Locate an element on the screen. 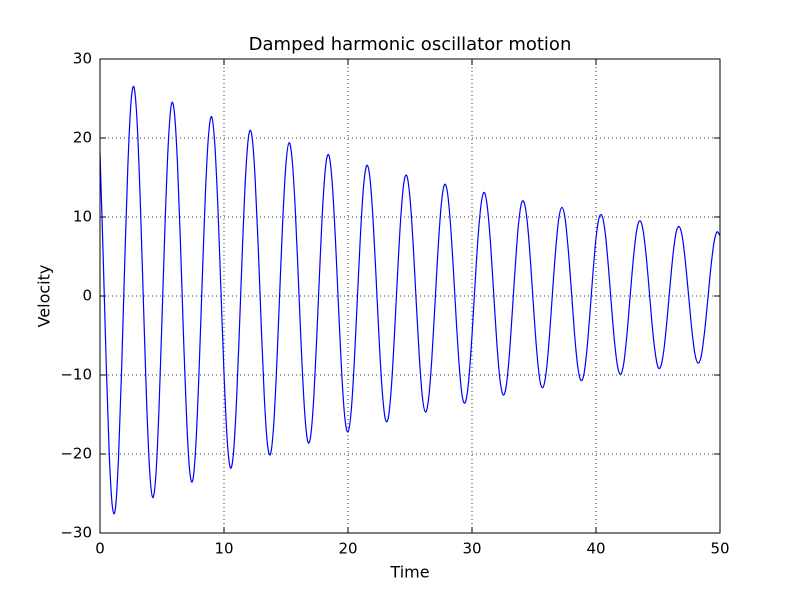 The height and width of the screenshot is (593, 800). x-tick-label: 20 is located at coordinates (347, 549).